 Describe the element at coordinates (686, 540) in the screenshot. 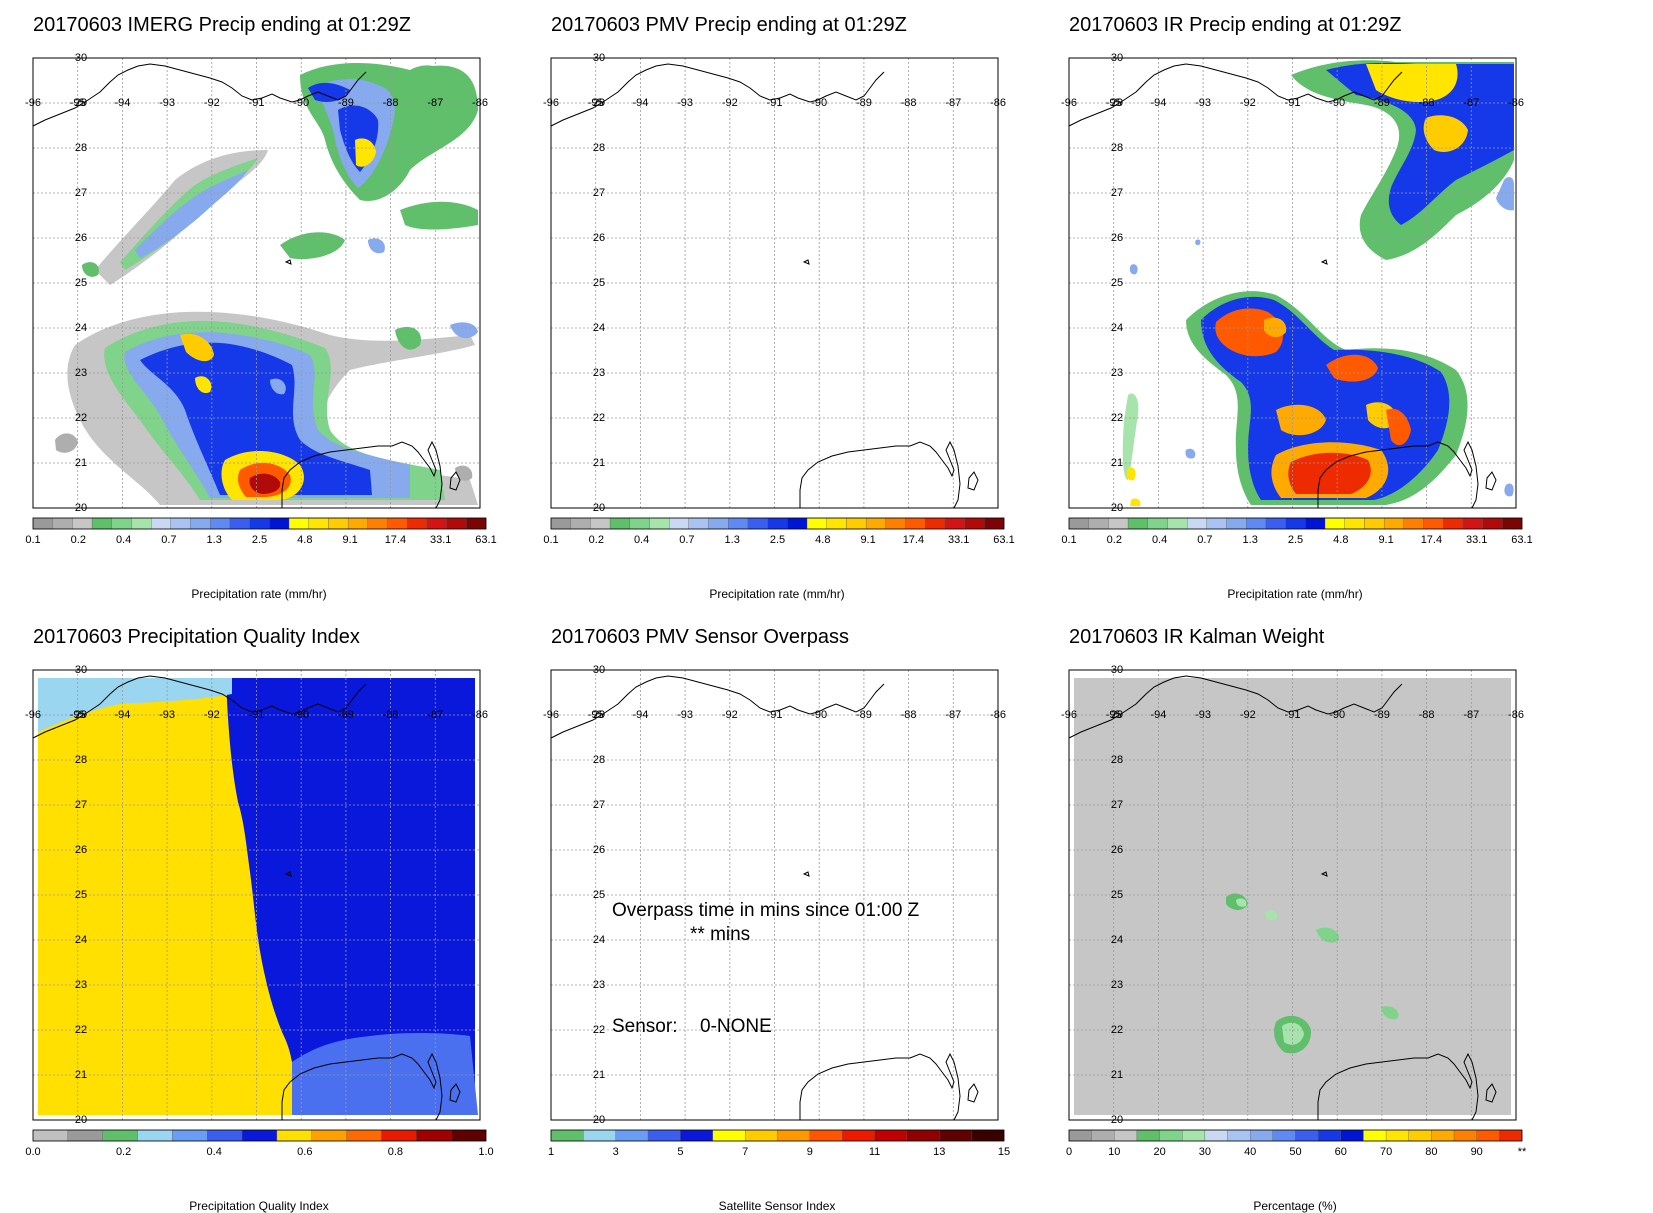

I see `colorbar-tick-label: 0.7` at that location.